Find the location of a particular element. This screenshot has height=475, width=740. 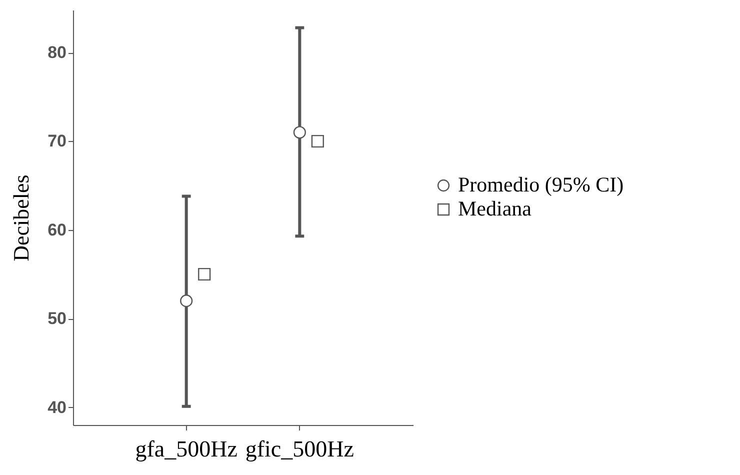

x-tick-label: gfa_500Hz is located at coordinates (186, 449).